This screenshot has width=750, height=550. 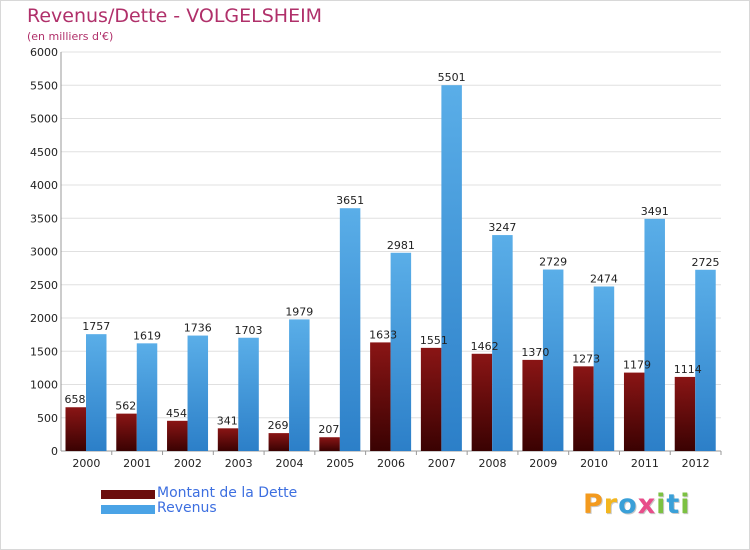 What do you see at coordinates (340, 463) in the screenshot?
I see `x-tick-label: 2005` at bounding box center [340, 463].